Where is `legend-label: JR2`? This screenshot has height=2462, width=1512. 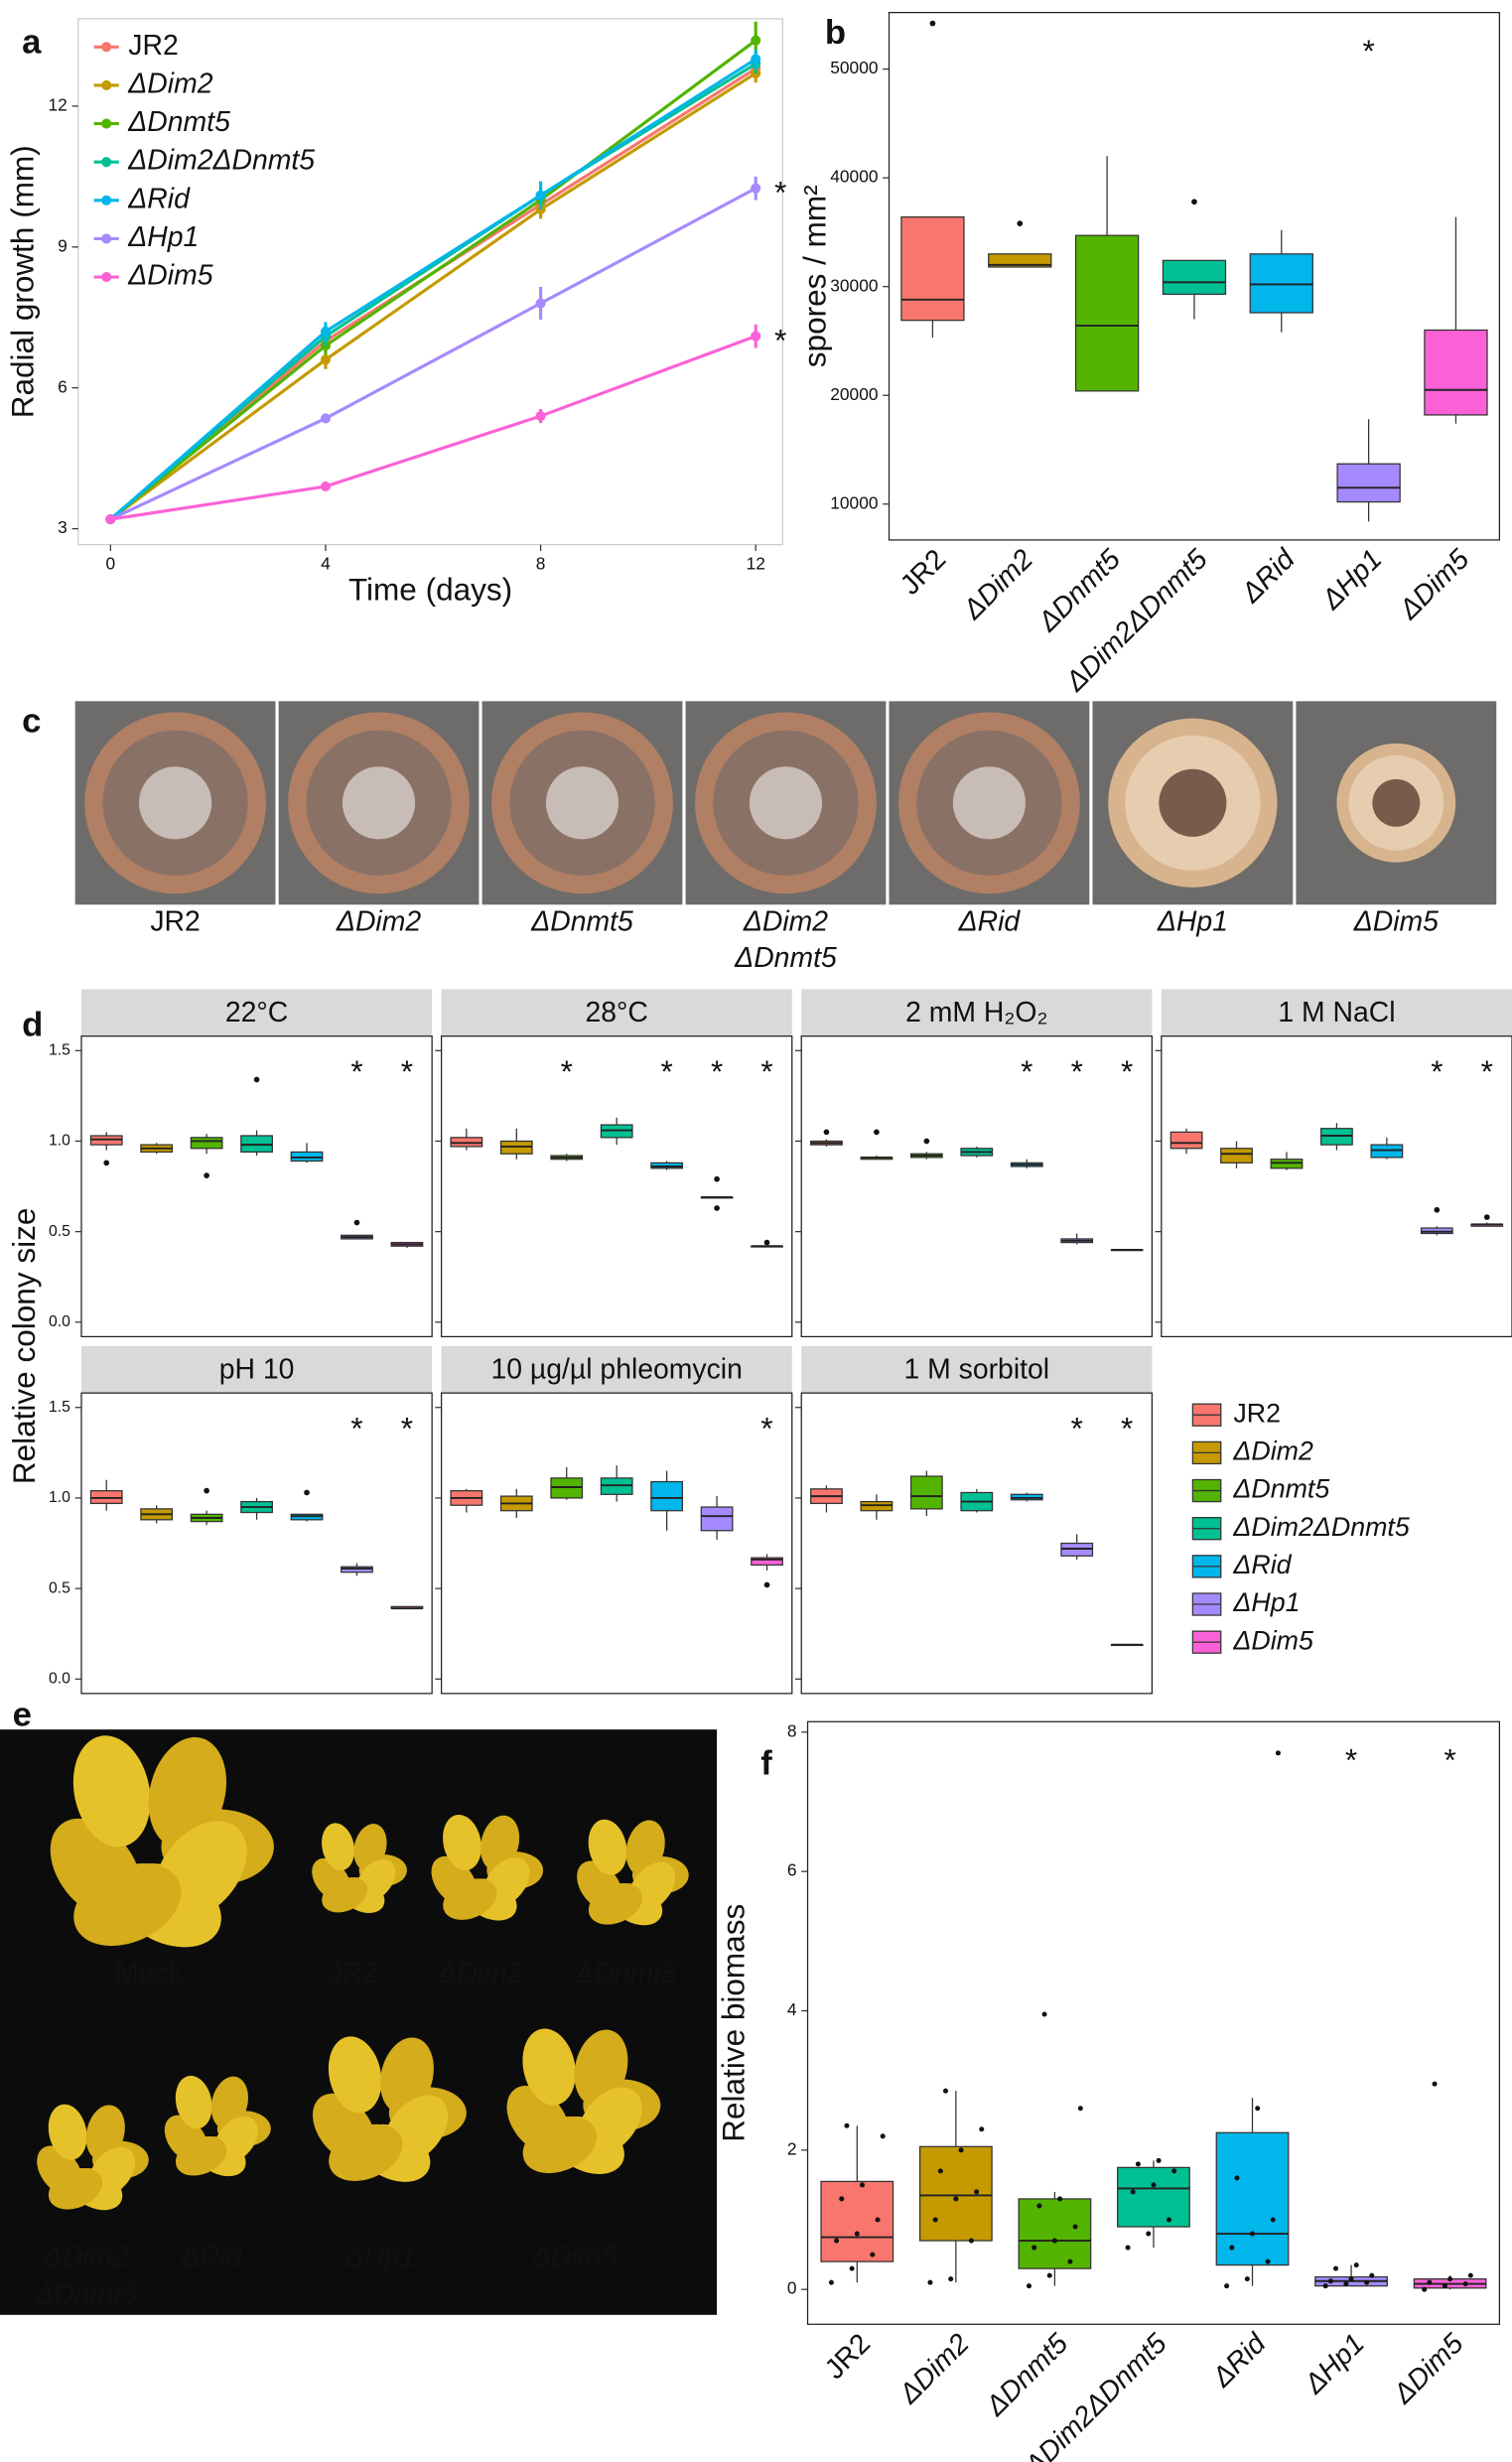
legend-label: JR2 is located at coordinates (153, 46).